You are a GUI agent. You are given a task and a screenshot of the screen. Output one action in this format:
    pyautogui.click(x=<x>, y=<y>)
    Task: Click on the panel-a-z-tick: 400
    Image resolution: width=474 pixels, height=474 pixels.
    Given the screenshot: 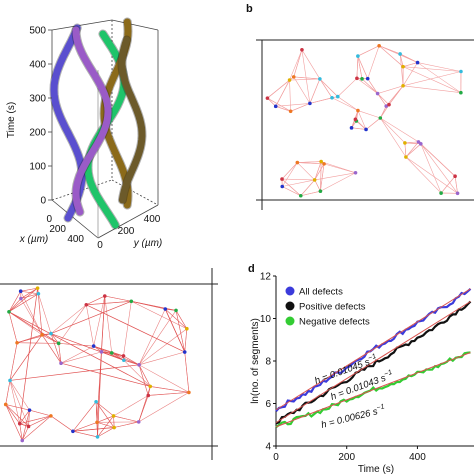 What is the action you would take?
    pyautogui.click(x=37, y=65)
    